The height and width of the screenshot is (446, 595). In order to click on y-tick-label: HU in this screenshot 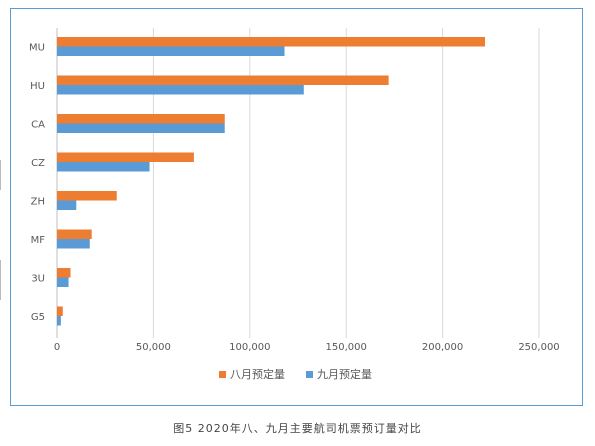, I will do `click(37, 86)`.